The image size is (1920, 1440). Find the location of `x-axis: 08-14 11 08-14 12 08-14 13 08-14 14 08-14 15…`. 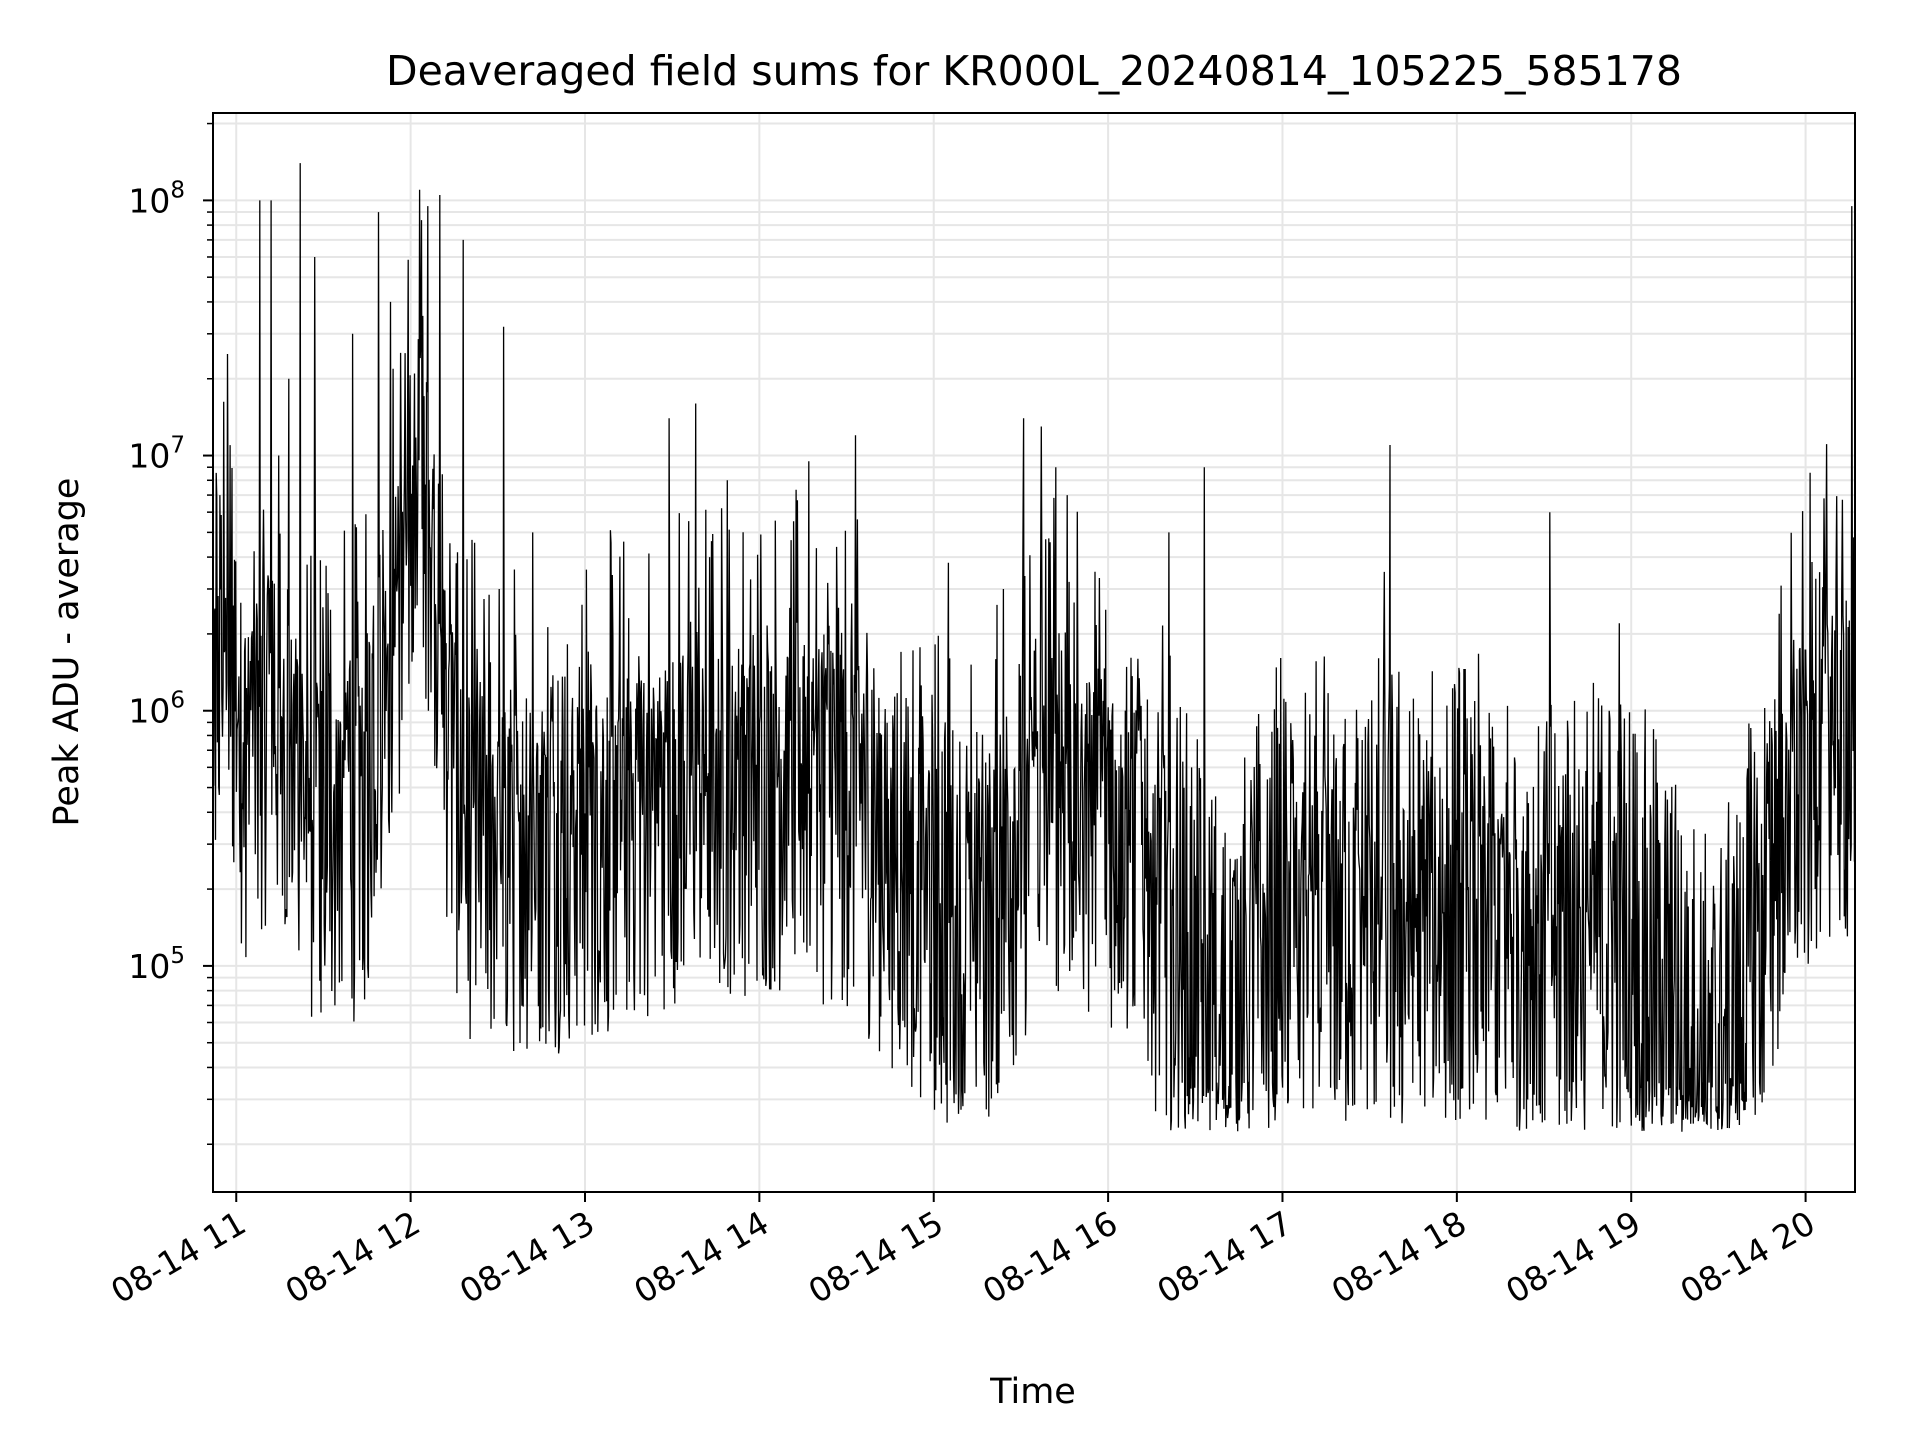

x-axis: 08-14 11 08-14 12 08-14 13 08-14 14 08-14 15… is located at coordinates (963, 1251).